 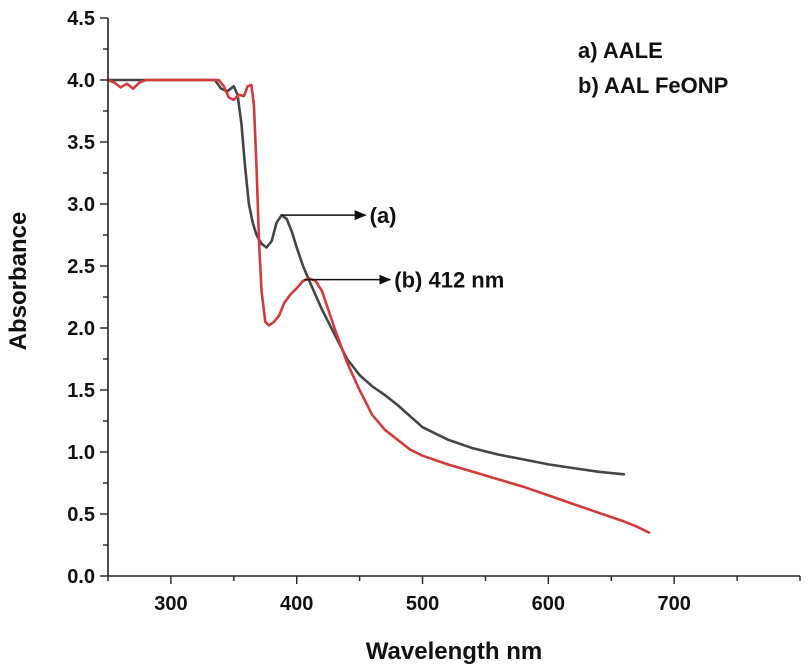 What do you see at coordinates (81, 143) in the screenshot?
I see `y-tick-label: 3.5` at bounding box center [81, 143].